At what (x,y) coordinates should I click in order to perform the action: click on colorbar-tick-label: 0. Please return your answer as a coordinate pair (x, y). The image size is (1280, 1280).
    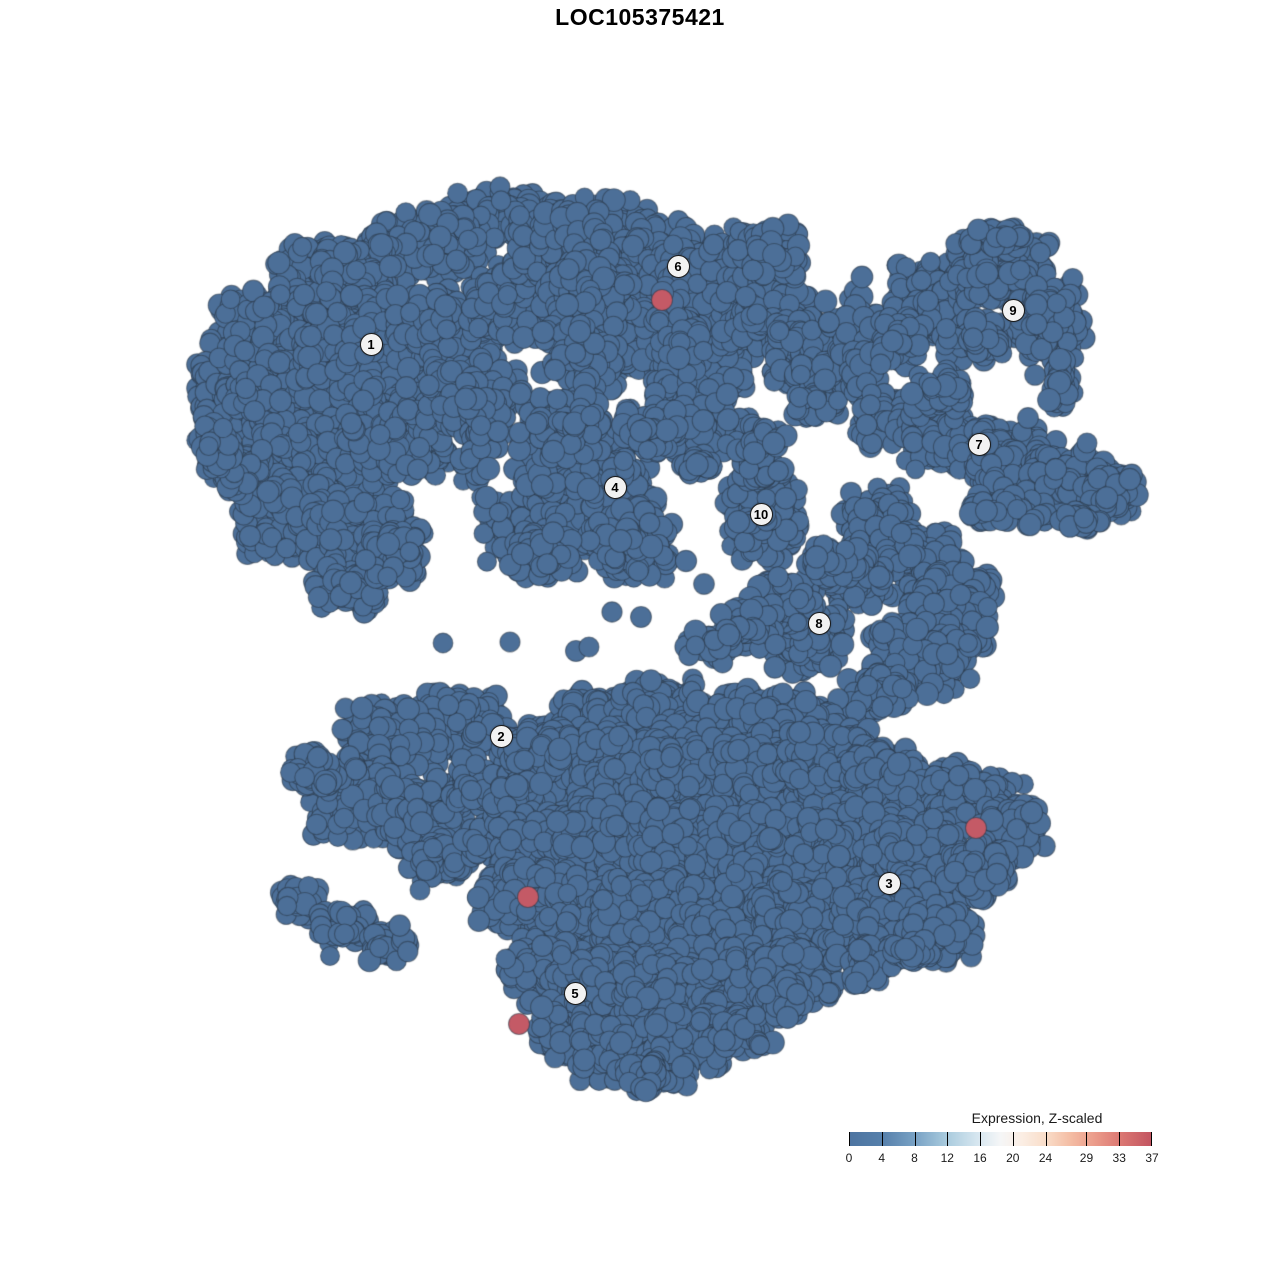
    Looking at the image, I should click on (849, 1158).